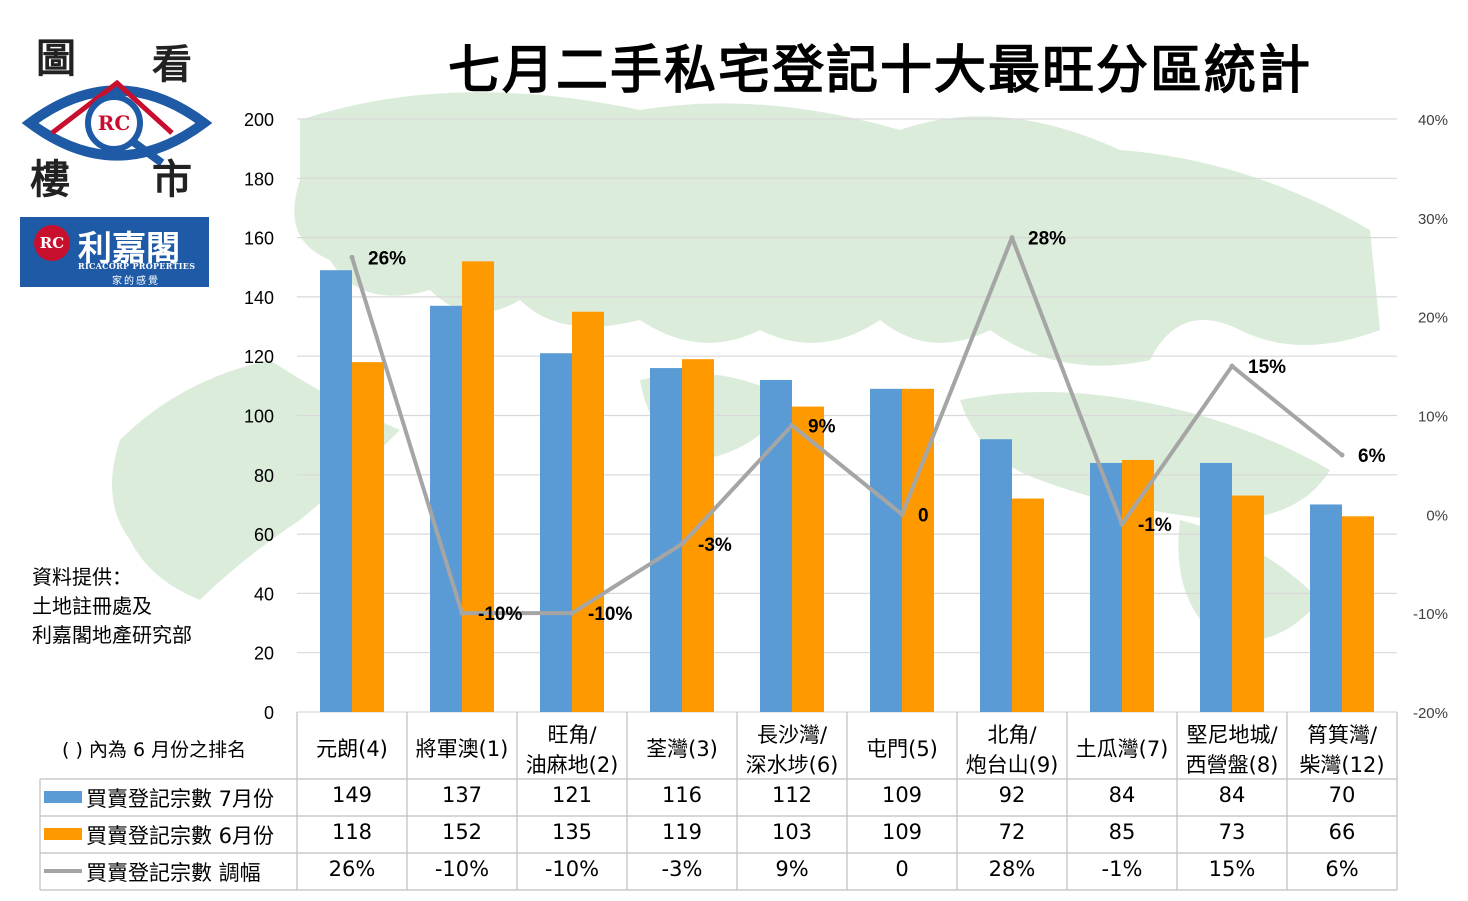  Describe the element at coordinates (792, 765) in the screenshot. I see `category-label: 深水埗(6)` at that location.